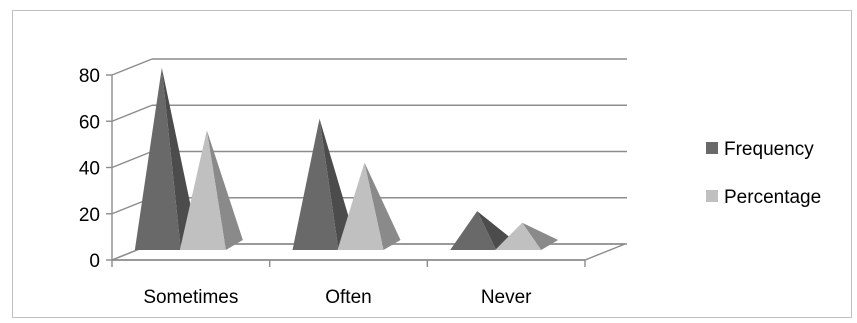 This screenshot has width=857, height=323. I want to click on y-tick-label: 20, so click(89, 215).